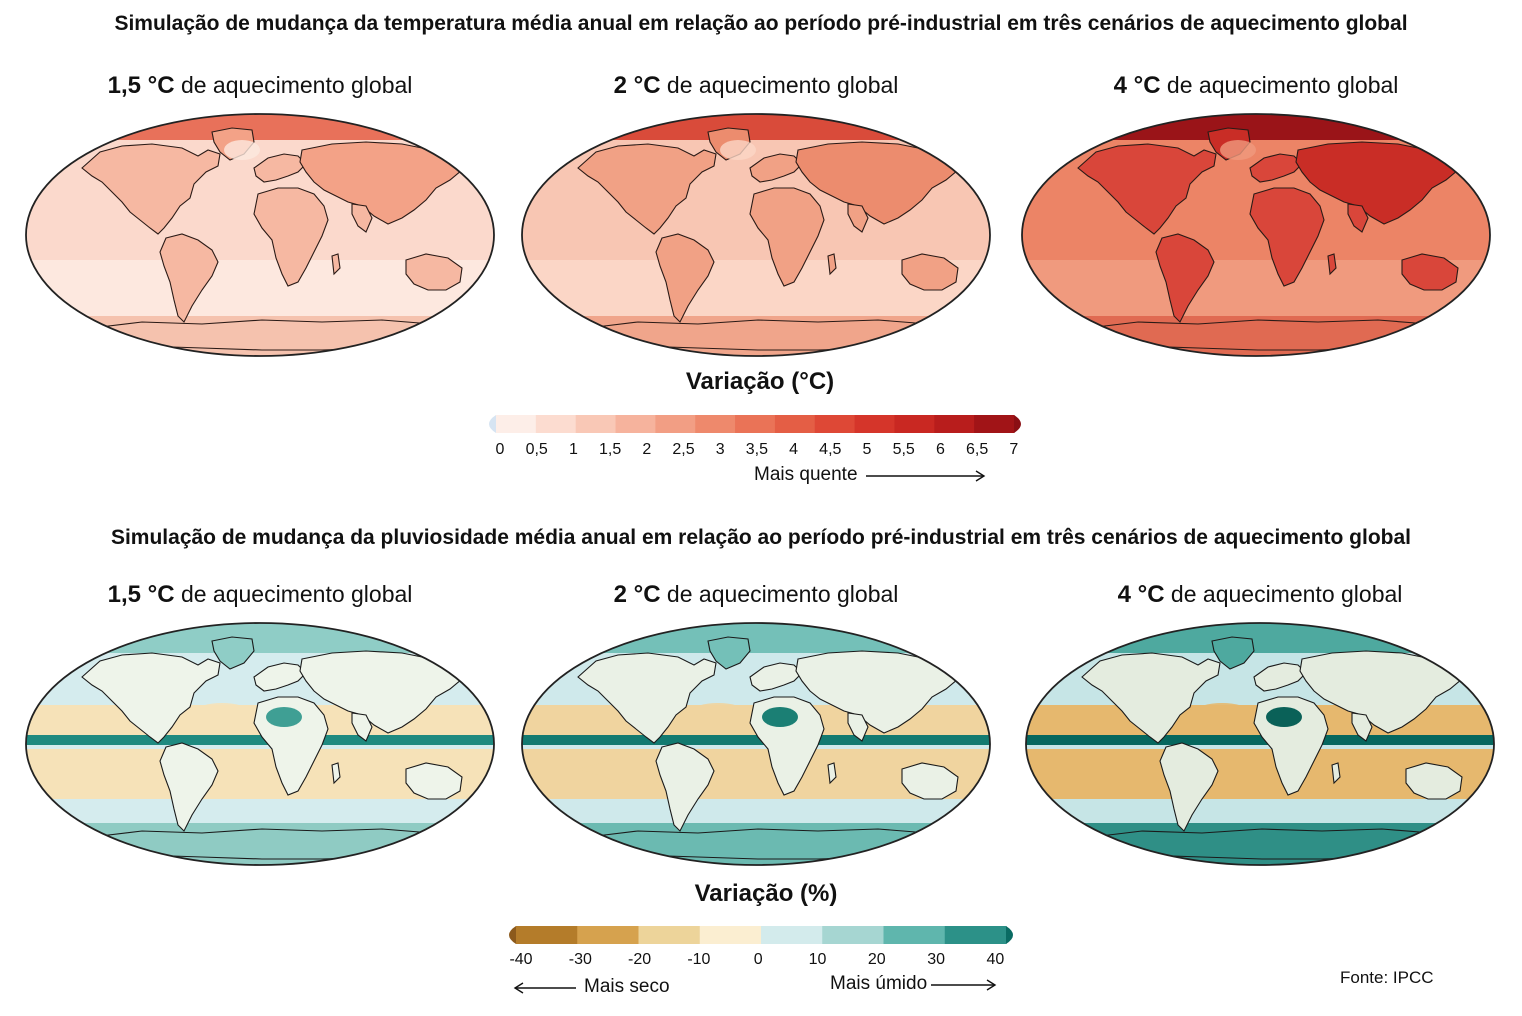 This screenshot has width=1522, height=1016. I want to click on drier-direction: Mais seco, so click(591, 987).